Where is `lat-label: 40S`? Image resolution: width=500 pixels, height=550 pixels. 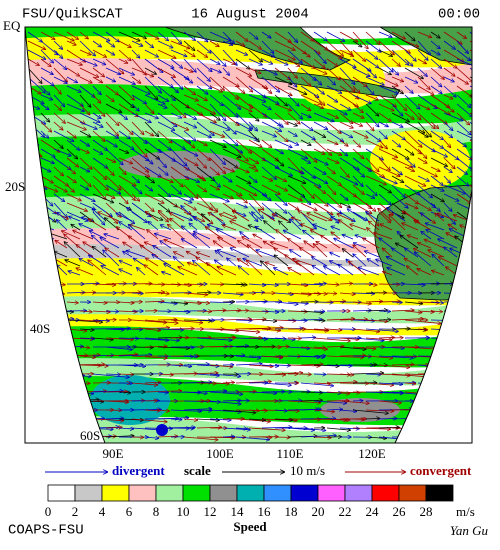 lat-label: 40S is located at coordinates (40, 328).